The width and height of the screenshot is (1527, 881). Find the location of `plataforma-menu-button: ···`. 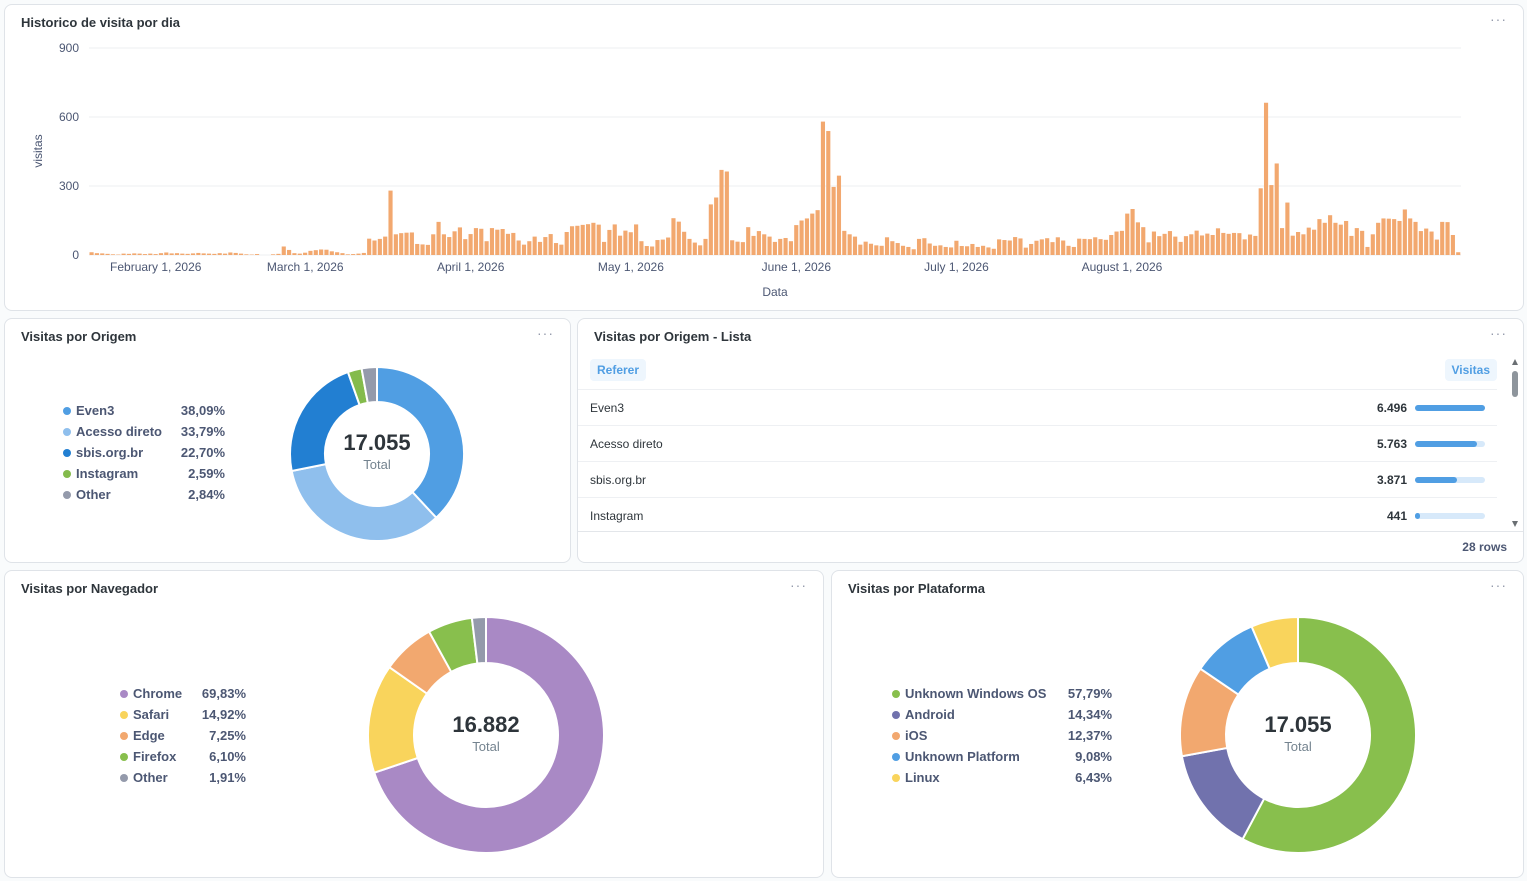

plataforma-menu-button: ··· is located at coordinates (1498, 585).